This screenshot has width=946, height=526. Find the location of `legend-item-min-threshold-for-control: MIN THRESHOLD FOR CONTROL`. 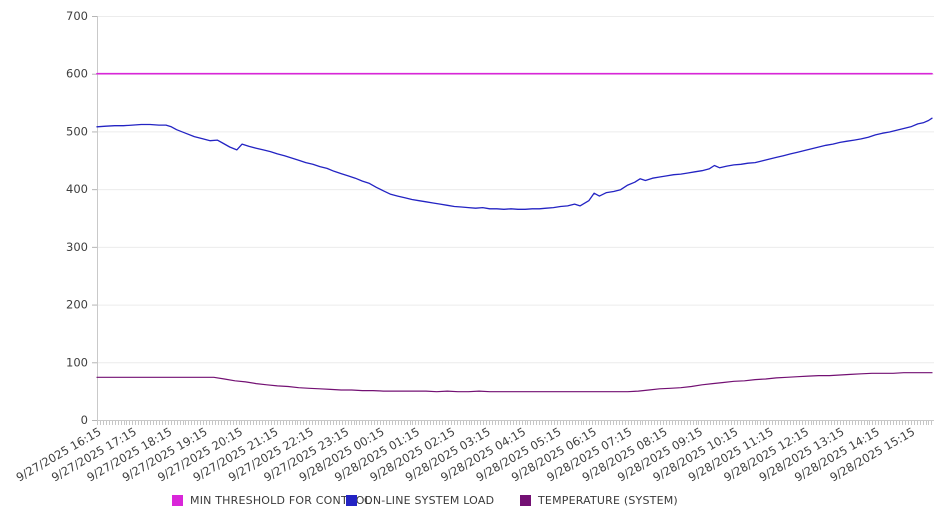

legend-item-min-threshold-for-control: MIN THRESHOLD FOR CONTROL is located at coordinates (271, 500).